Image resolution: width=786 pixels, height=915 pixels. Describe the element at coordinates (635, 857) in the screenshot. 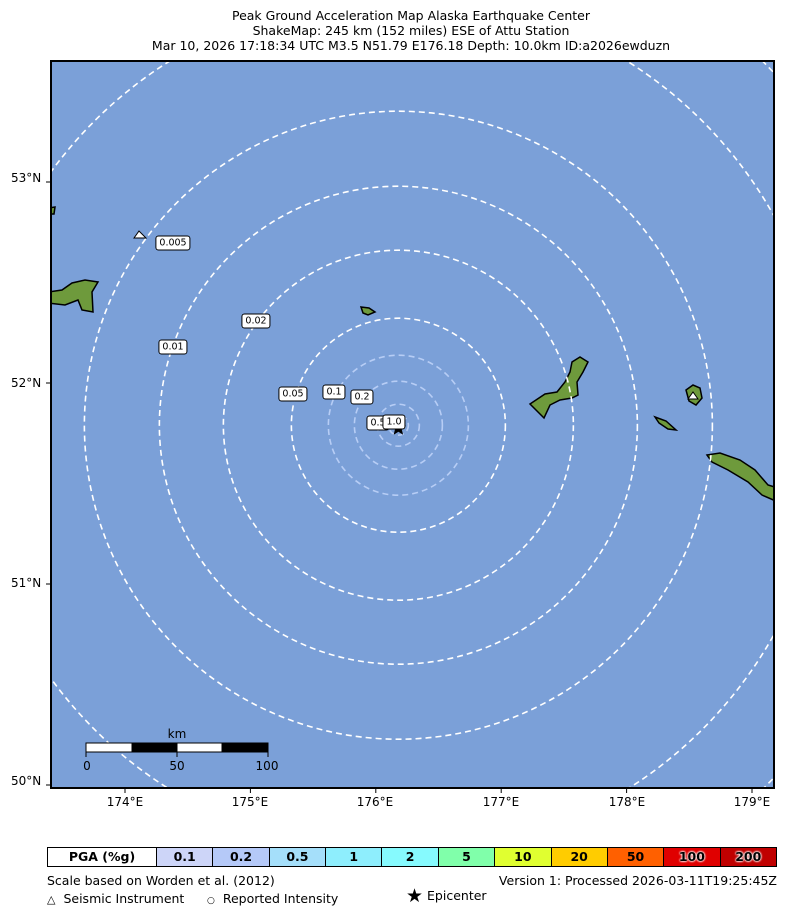

I see `legend-bin: 50` at that location.